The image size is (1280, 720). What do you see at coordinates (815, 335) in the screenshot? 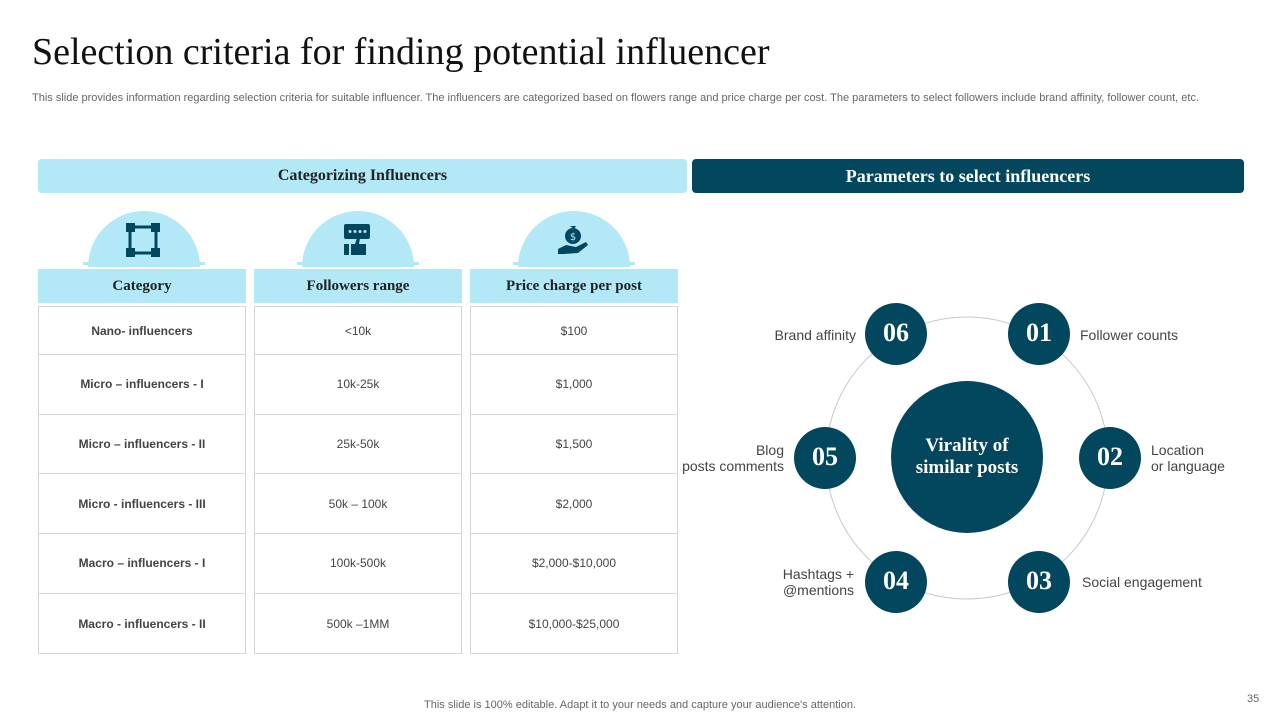
I see `label-brand-affinity: Brand affinity` at bounding box center [815, 335].